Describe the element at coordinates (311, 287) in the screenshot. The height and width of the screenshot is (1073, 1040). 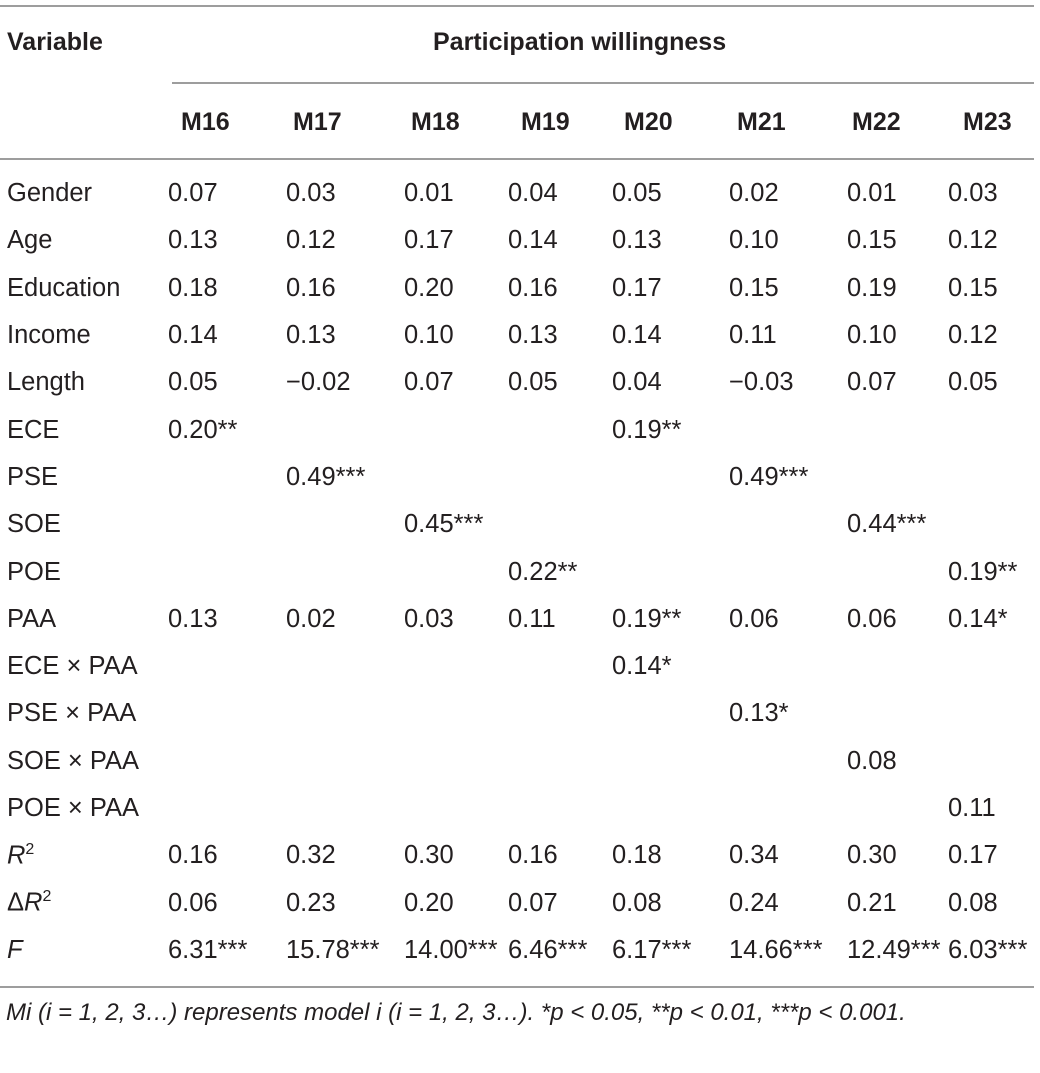
I see `table-cell: 0.16` at that location.